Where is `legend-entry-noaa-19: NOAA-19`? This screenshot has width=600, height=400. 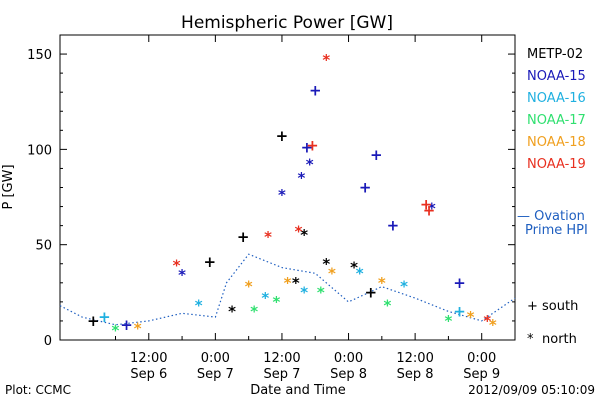
legend-entry-noaa-19: NOAA-19 is located at coordinates (556, 164).